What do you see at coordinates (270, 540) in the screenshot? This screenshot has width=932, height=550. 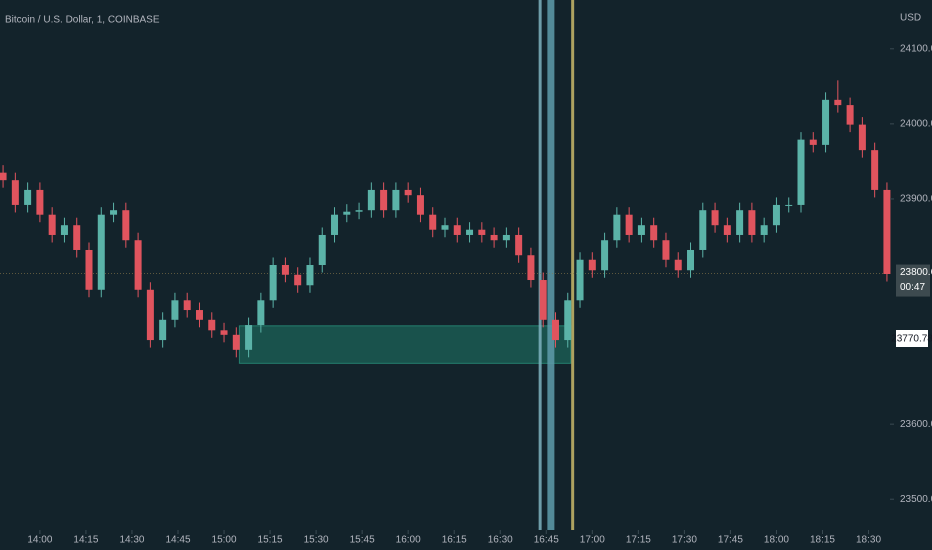 I see `x-tick-label: 15:15` at bounding box center [270, 540].